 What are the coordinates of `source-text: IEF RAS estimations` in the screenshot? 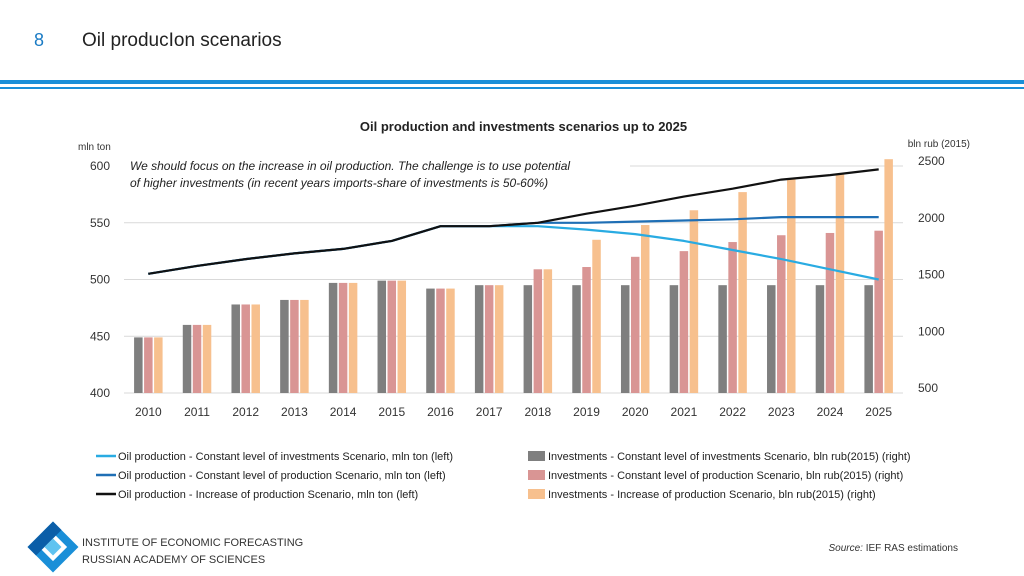 It's located at (911, 548).